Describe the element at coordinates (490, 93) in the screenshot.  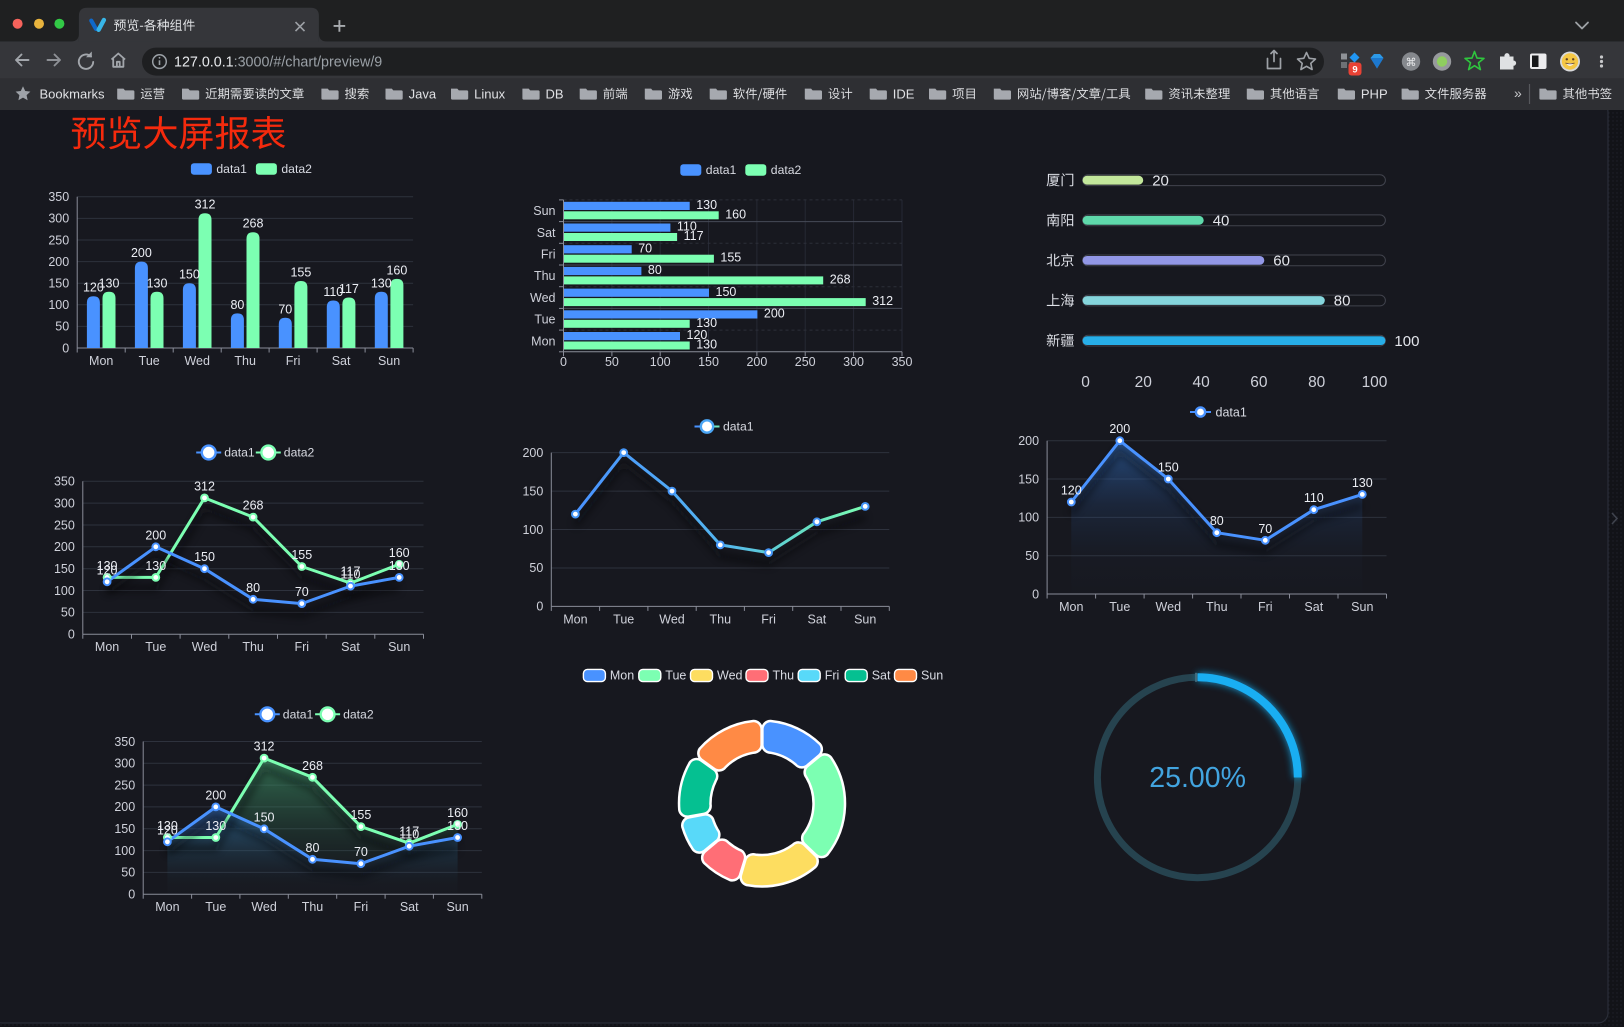
I see `svg-text: Linux` at that location.